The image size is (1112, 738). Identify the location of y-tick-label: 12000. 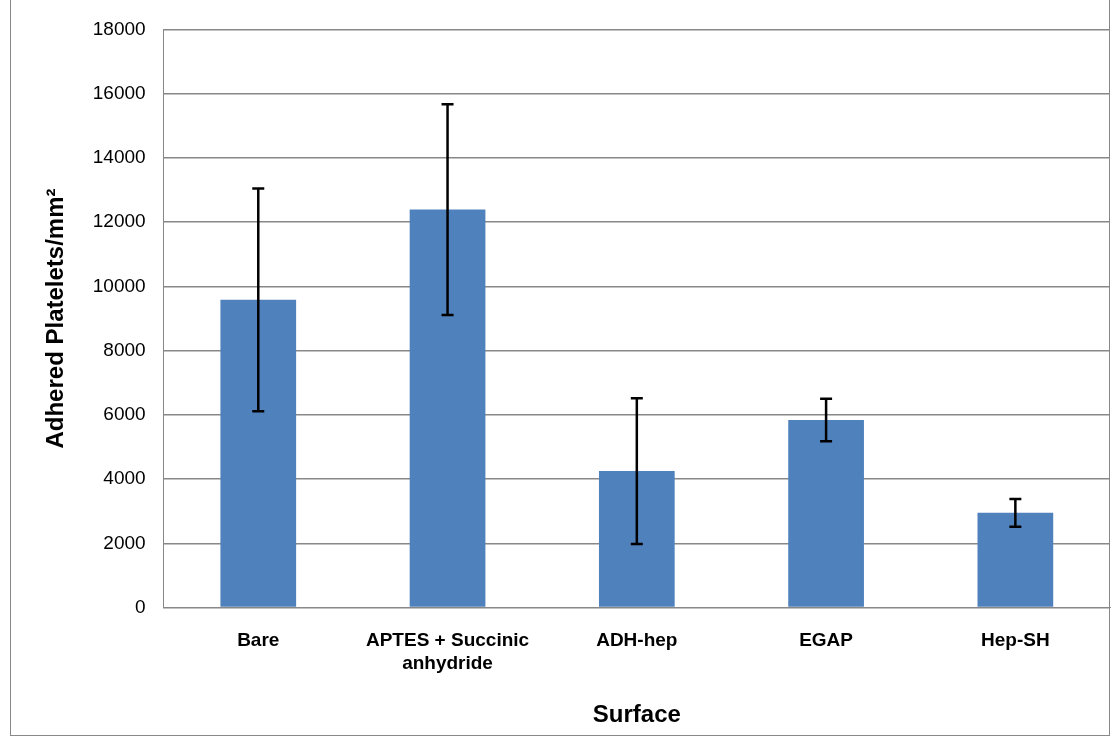
(119, 221).